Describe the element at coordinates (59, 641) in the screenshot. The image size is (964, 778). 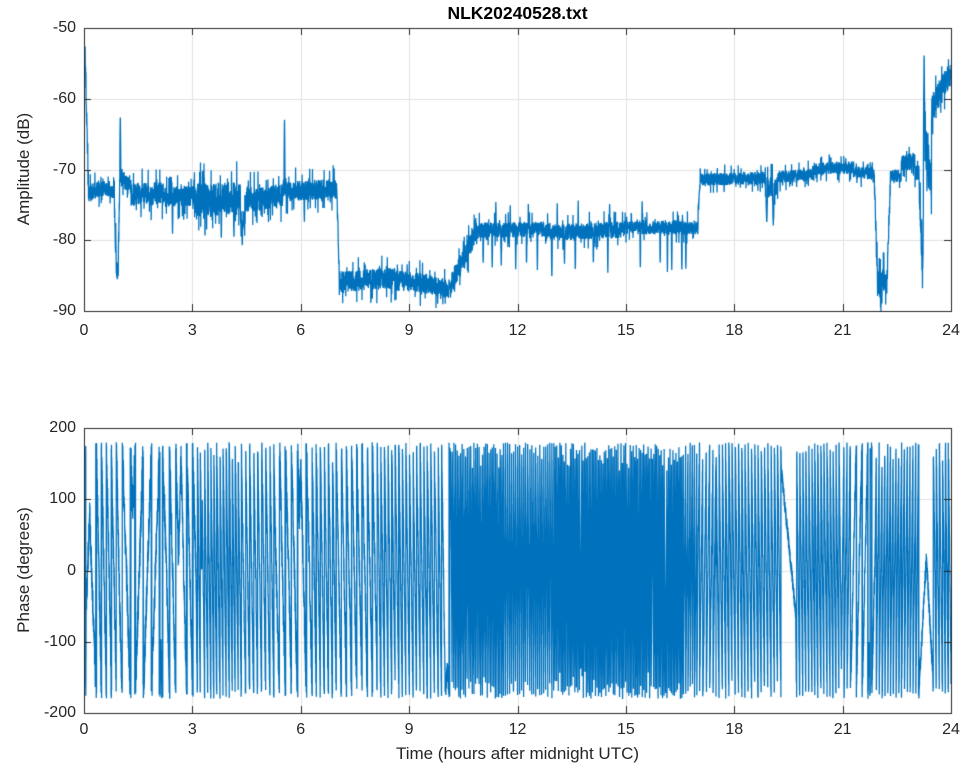
I see `y-tick-label: -100` at that location.